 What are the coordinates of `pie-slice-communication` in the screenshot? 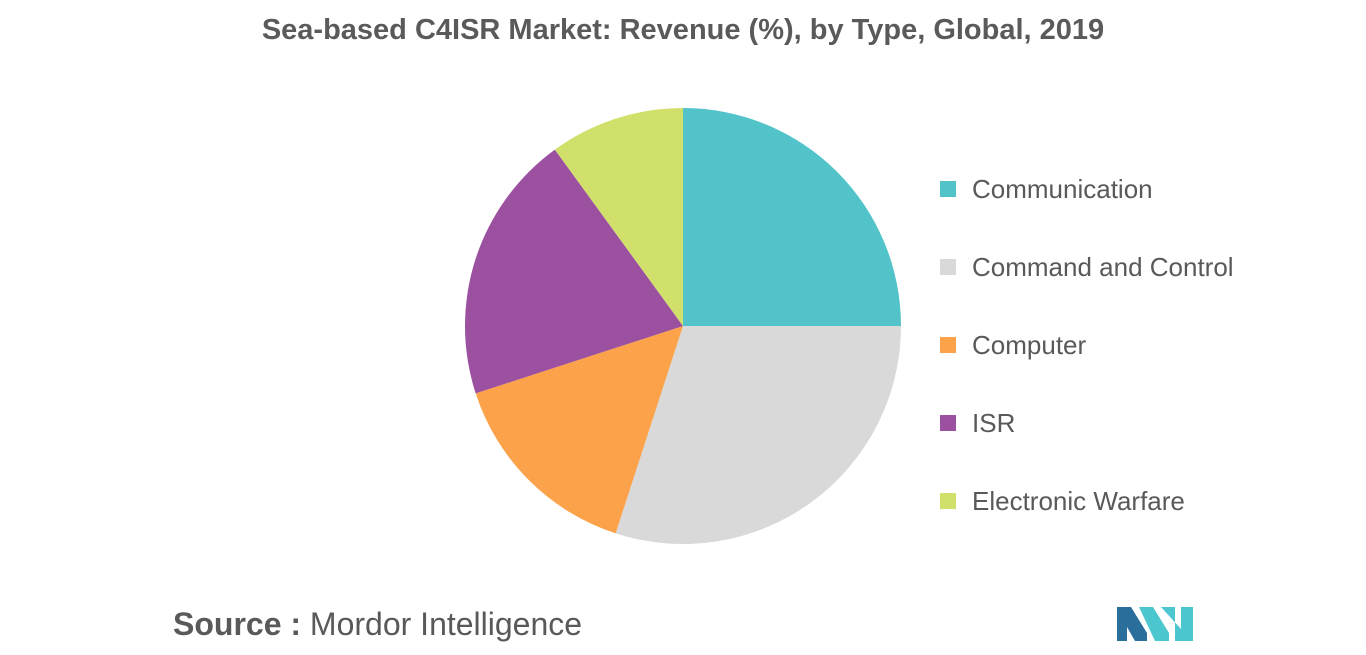 It's located at (792, 217).